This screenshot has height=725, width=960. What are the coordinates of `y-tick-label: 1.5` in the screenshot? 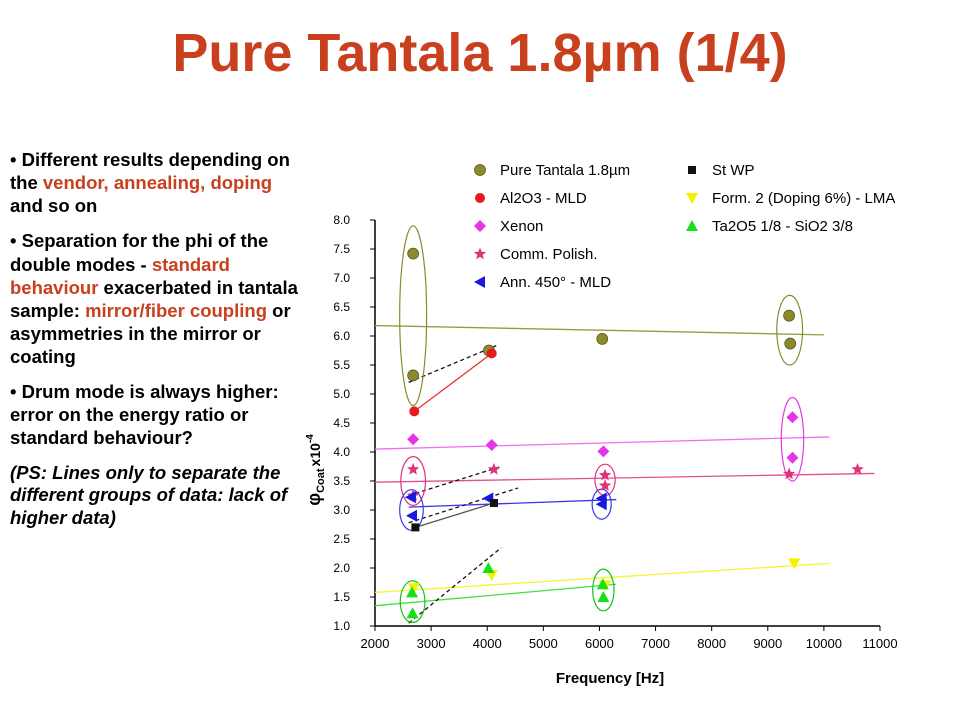 It's located at (341, 597).